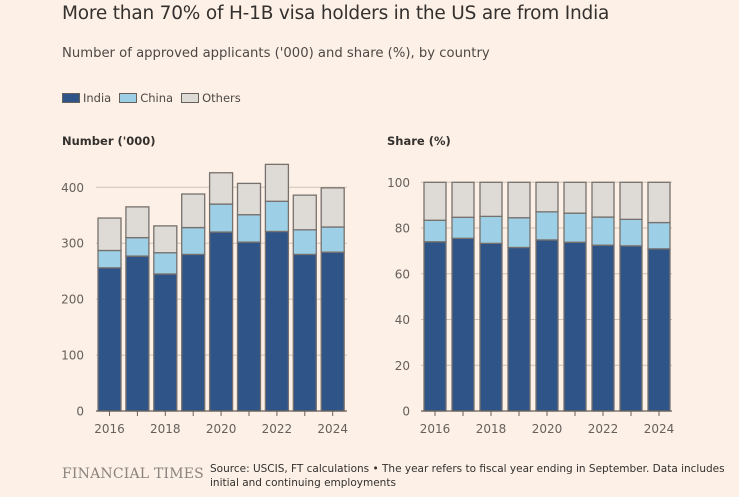 The width and height of the screenshot is (739, 497). I want to click on number-y-tick-label: 300, so click(72, 244).